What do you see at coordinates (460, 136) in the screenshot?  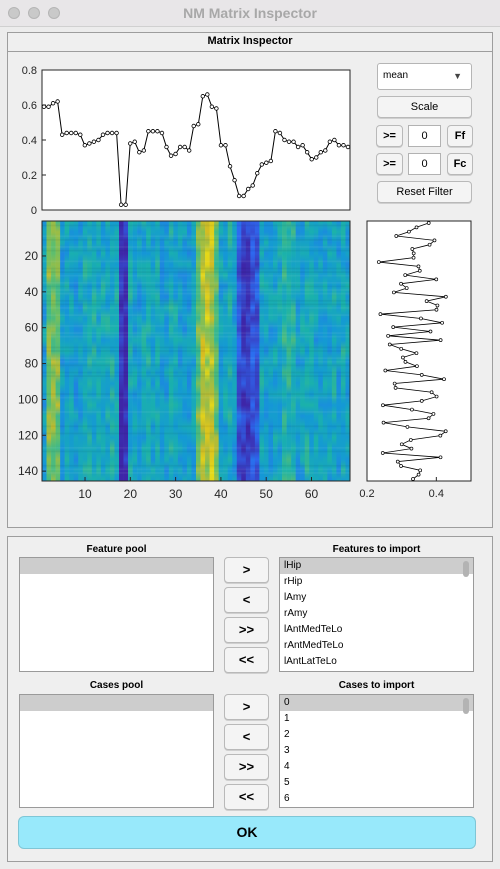 I see `feature-filter-apply-button: Ff` at bounding box center [460, 136].